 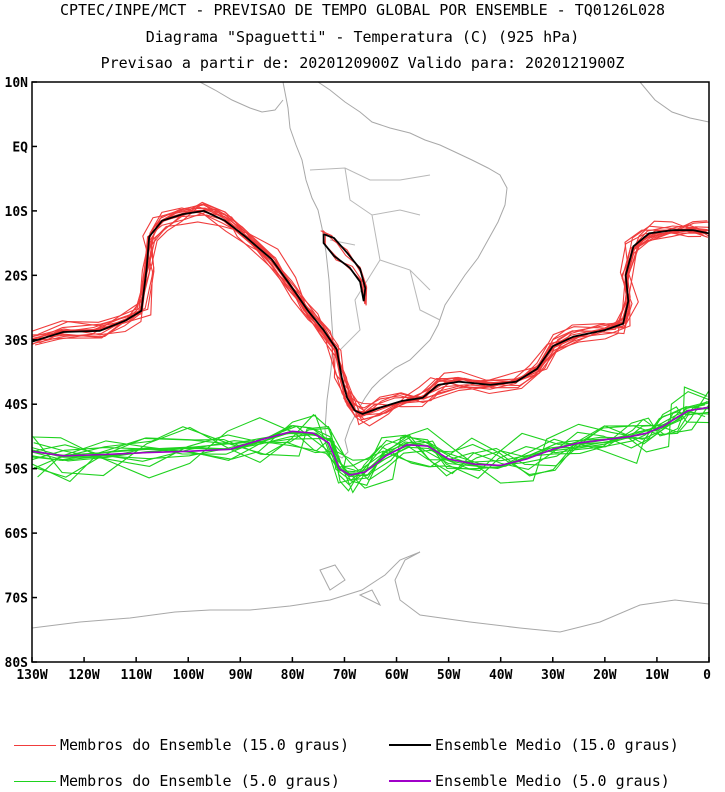 I want to click on lat-tick-label: 20S, so click(x=17, y=276).